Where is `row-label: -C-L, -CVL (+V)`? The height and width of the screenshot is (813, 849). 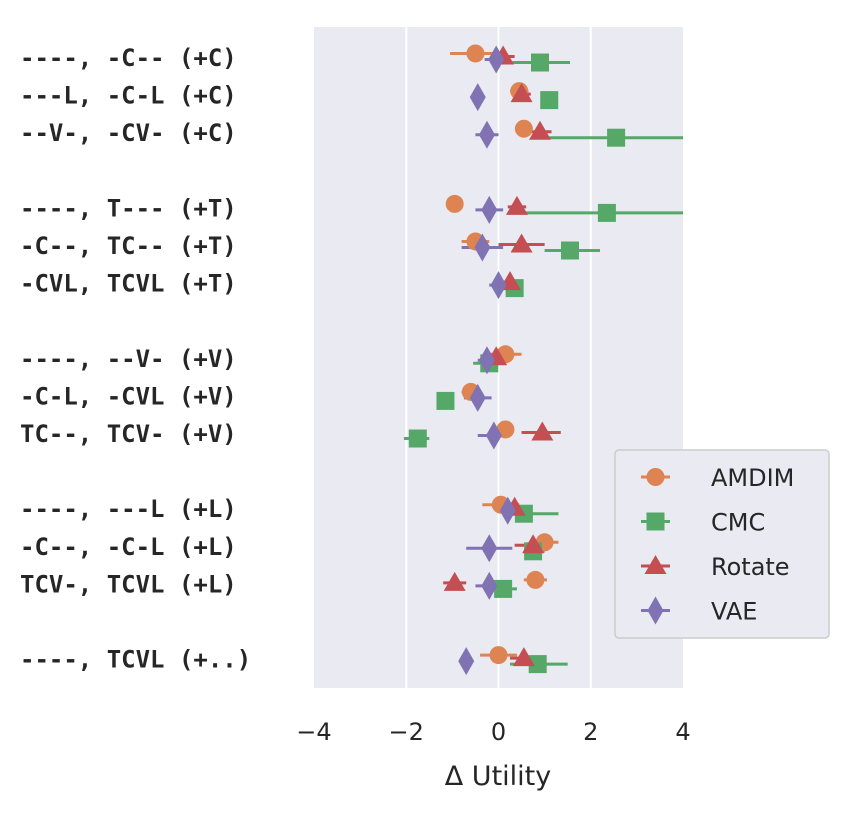 row-label: -C-L, -CVL (+V) is located at coordinates (128, 396).